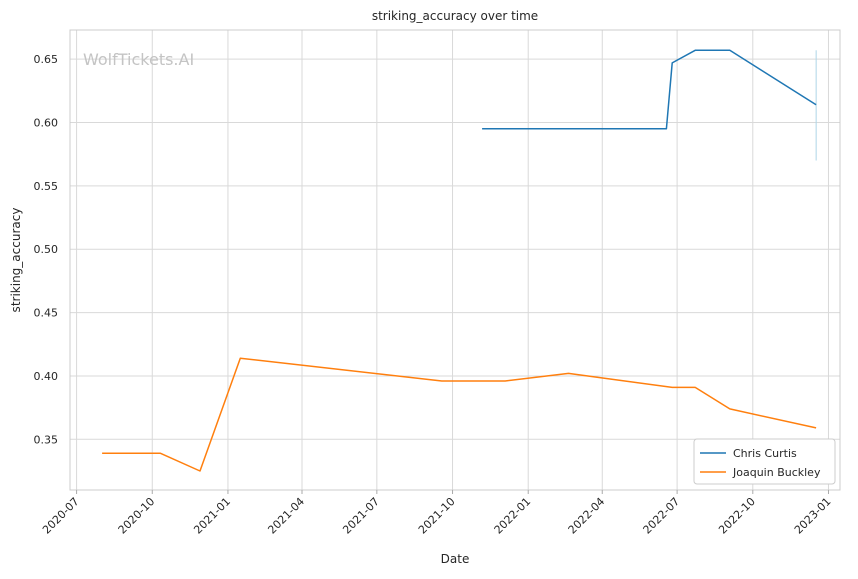 The image size is (858, 579). I want to click on y-tick-label: 0.60, so click(46, 123).